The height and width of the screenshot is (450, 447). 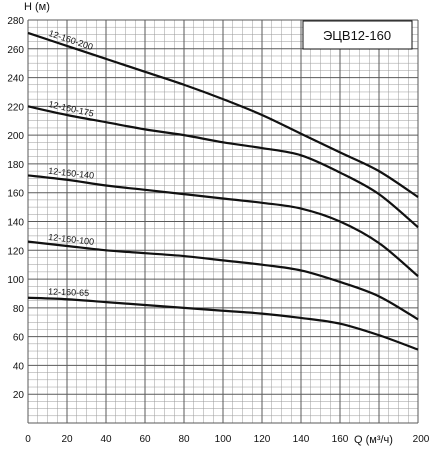 I want to click on y-tick-label: 80, so click(x=19, y=309).